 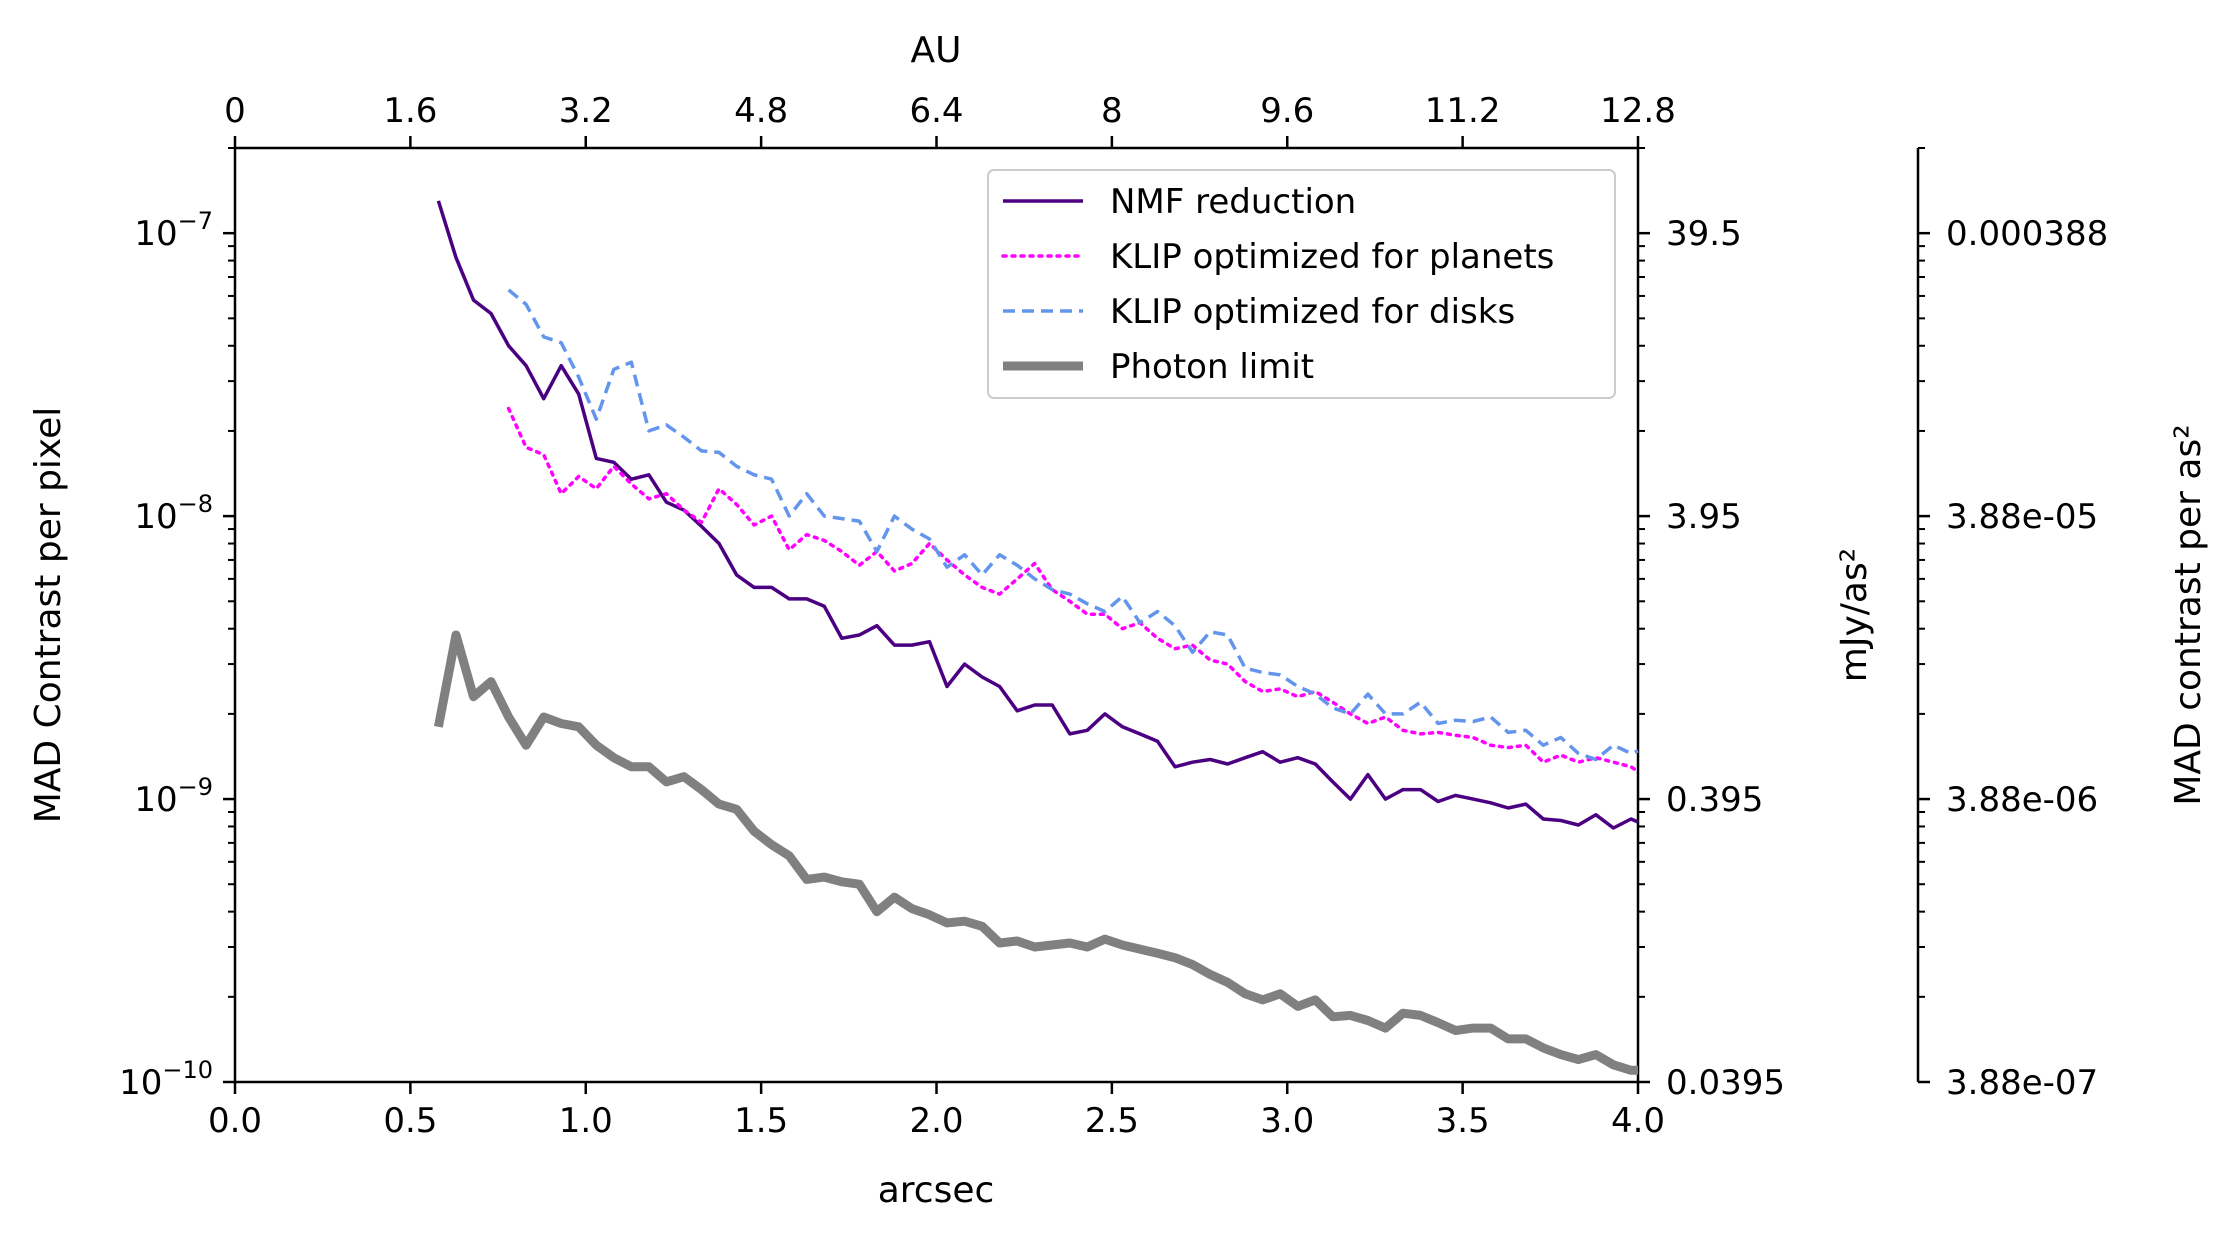 I want to click on y-axis-label: MAD Contrast per pixel, so click(x=48, y=615).